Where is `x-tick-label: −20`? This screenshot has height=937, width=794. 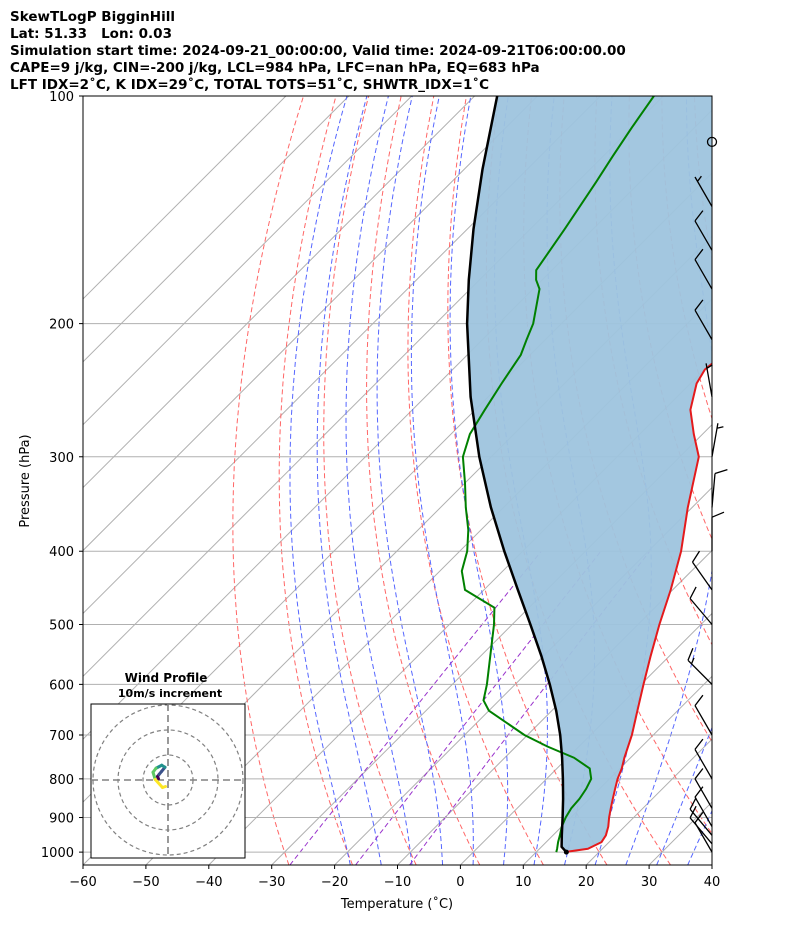 x-tick-label: −20 is located at coordinates (334, 882).